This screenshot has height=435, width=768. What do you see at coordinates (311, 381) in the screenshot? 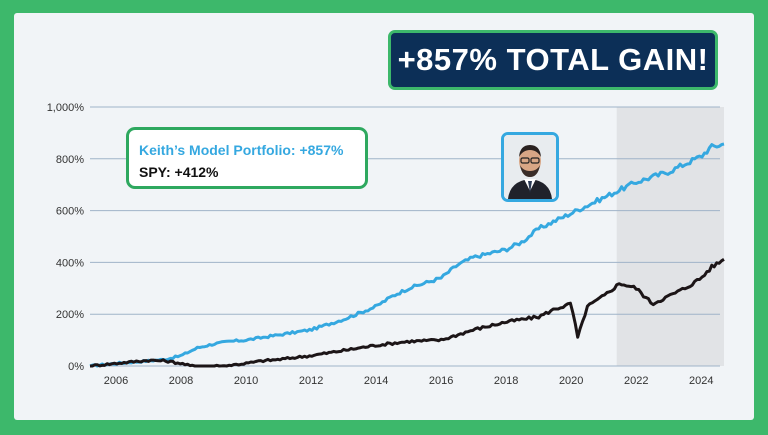
I see `x-tick-label: 2012` at bounding box center [311, 381].